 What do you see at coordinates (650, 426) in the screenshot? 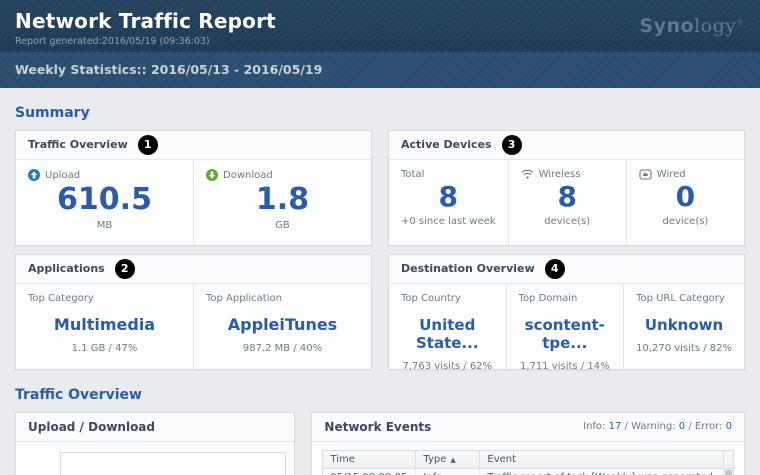
I see `warning-count-label: / Warning:` at bounding box center [650, 426].